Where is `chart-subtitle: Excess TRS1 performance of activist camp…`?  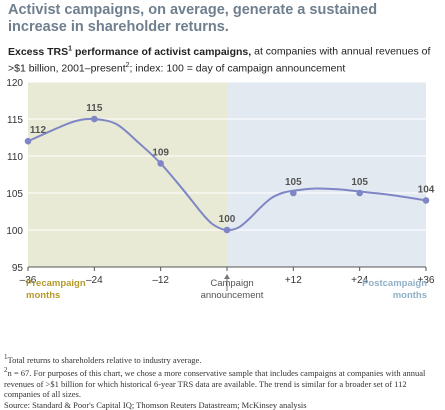 chart-subtitle: Excess TRS1 performance of activist camp… is located at coordinates (224, 58).